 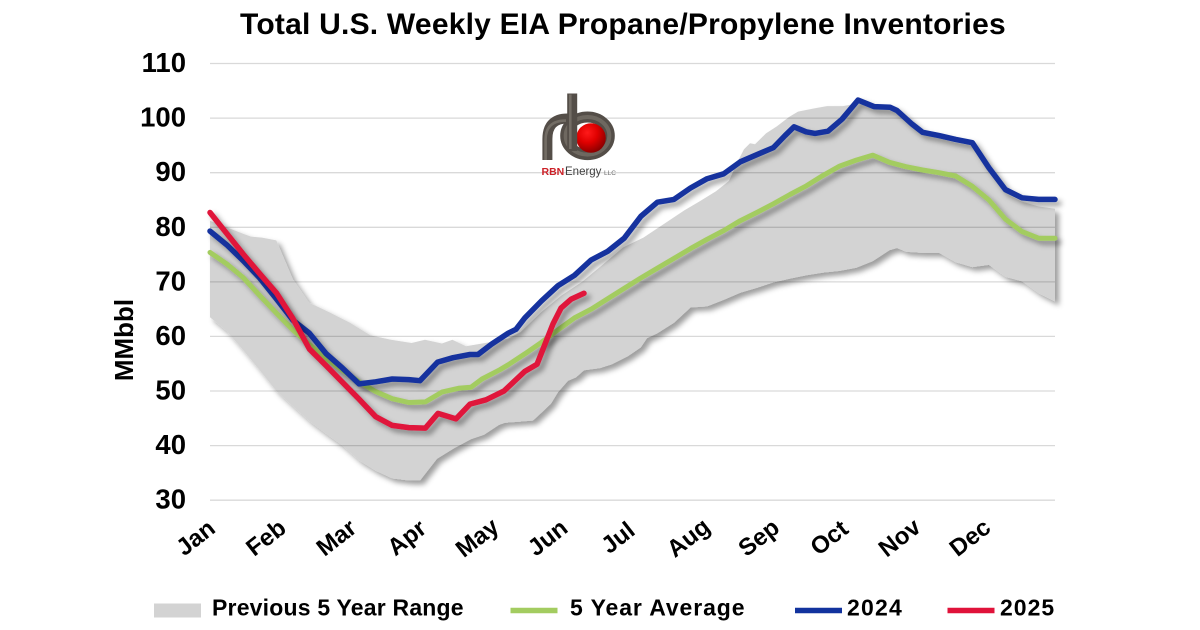 I want to click on svg-text: MMbbl, so click(x=124, y=340).